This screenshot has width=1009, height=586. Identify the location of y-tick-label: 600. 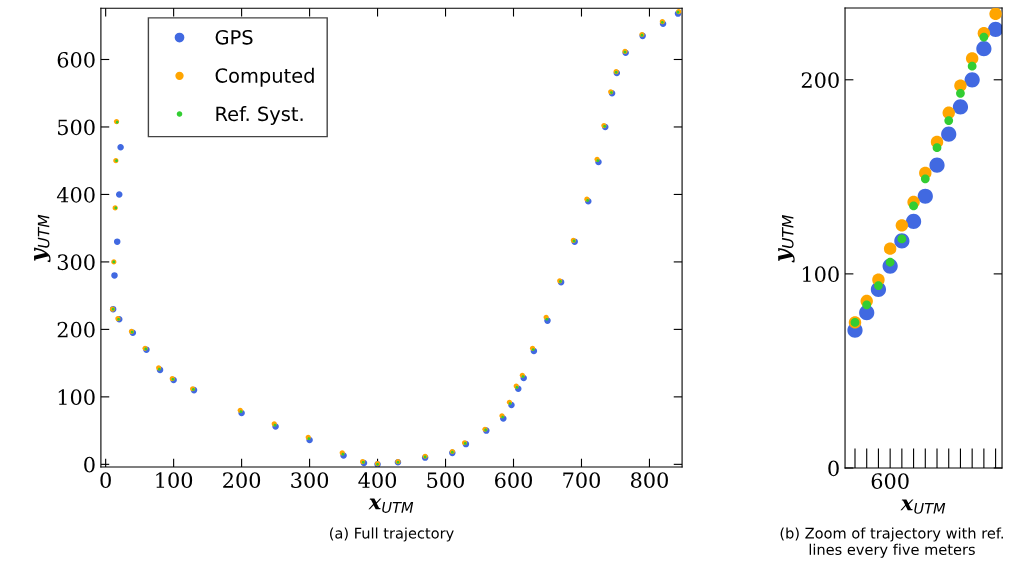
(76, 59).